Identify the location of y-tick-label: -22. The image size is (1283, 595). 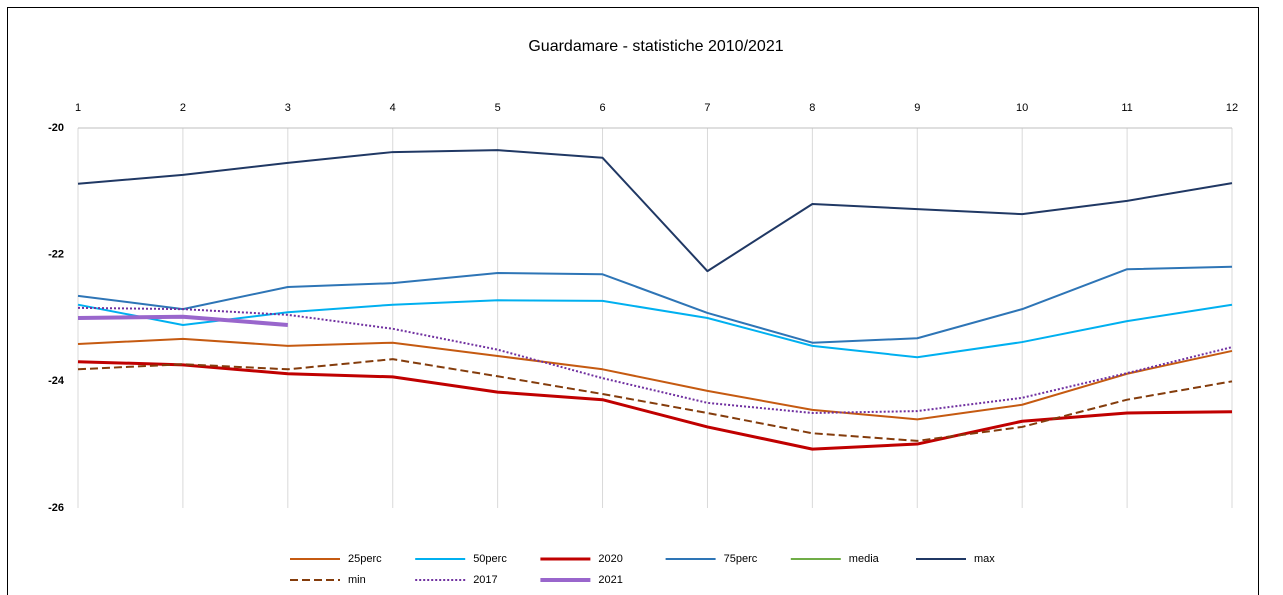
(56, 255).